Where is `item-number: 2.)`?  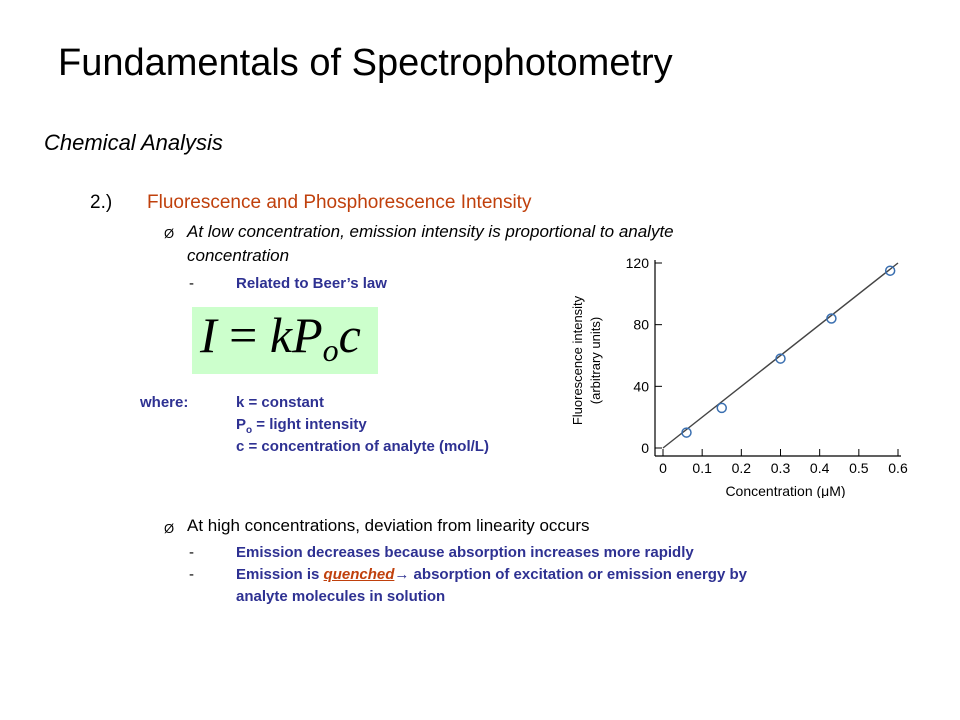
item-number: 2.) is located at coordinates (101, 202).